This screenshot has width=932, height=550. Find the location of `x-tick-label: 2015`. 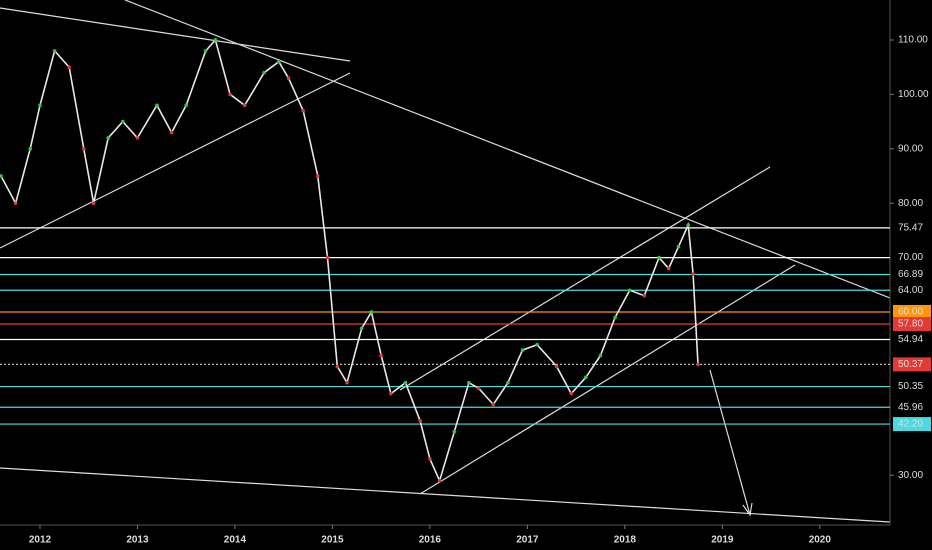

x-tick-label: 2015 is located at coordinates (332, 540).